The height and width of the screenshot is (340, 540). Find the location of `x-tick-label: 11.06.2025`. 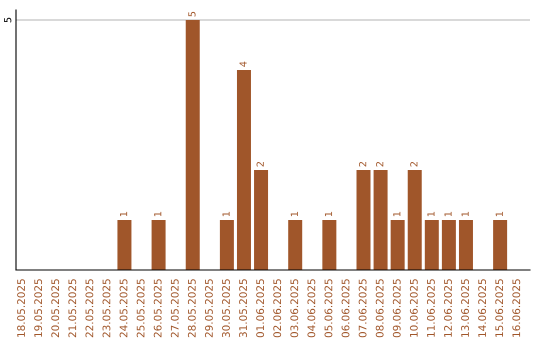

x-tick-label: 11.06.2025 is located at coordinates (430, 308).